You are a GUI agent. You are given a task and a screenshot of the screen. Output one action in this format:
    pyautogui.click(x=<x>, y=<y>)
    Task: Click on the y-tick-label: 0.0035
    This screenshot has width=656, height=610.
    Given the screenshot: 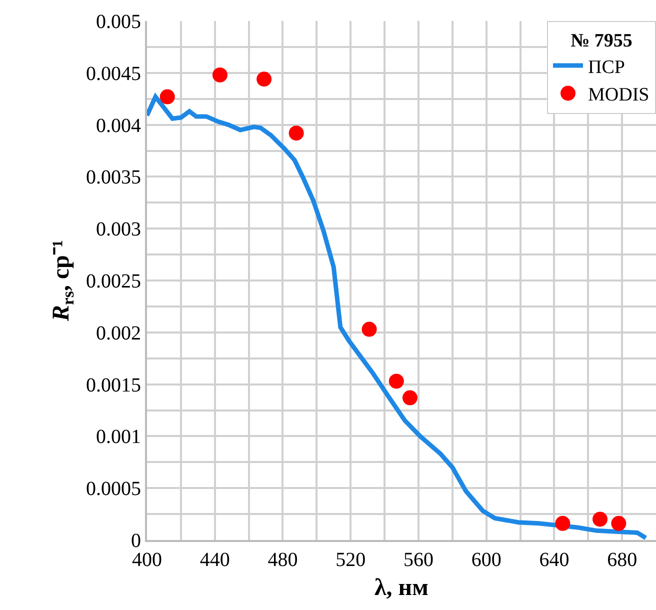 What is the action you would take?
    pyautogui.click(x=113, y=177)
    